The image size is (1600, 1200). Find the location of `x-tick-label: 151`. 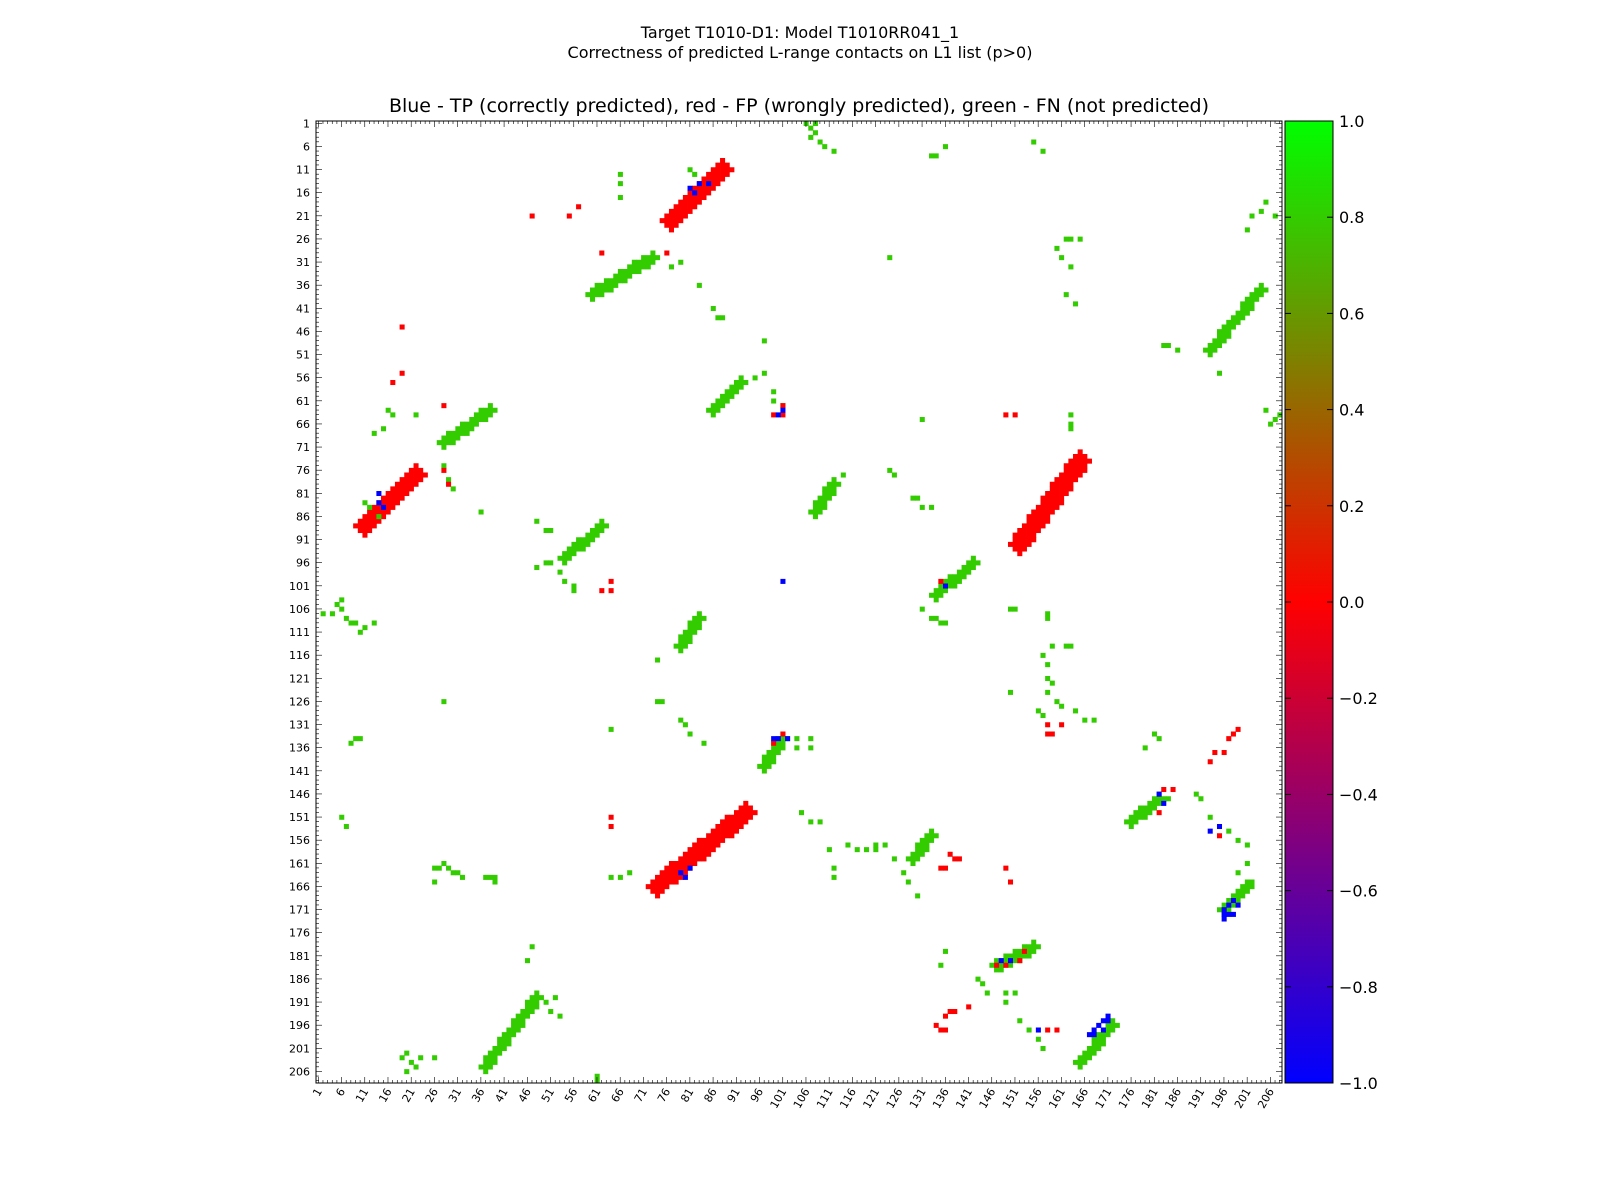

x-tick-label: 151 is located at coordinates (1011, 1098).